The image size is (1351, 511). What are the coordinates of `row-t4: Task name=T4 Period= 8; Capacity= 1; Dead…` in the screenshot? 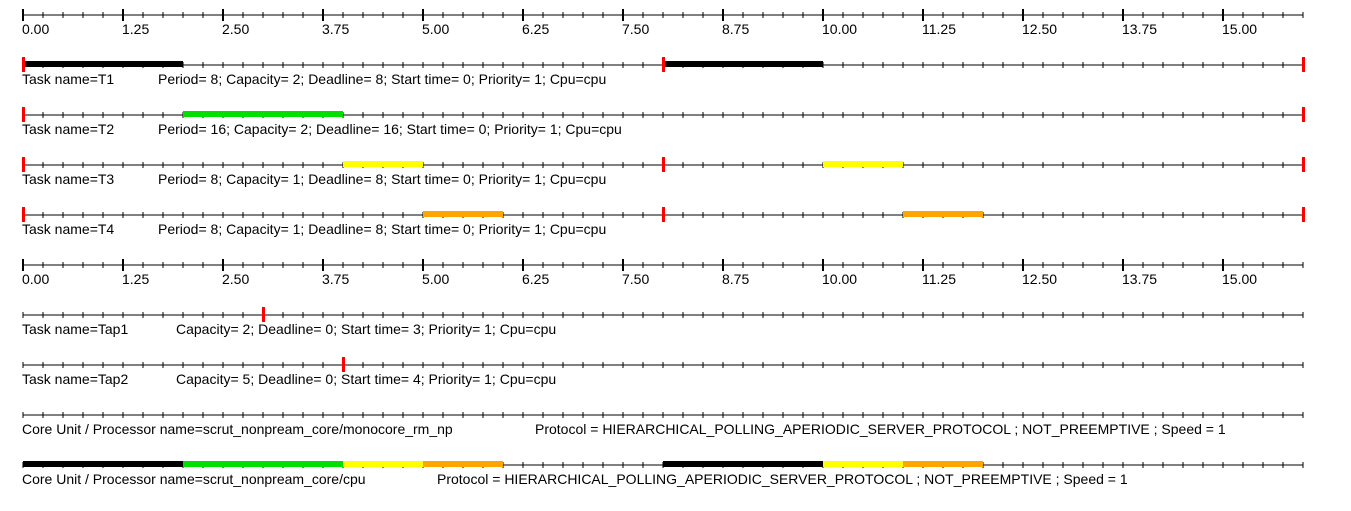 It's located at (663, 222).